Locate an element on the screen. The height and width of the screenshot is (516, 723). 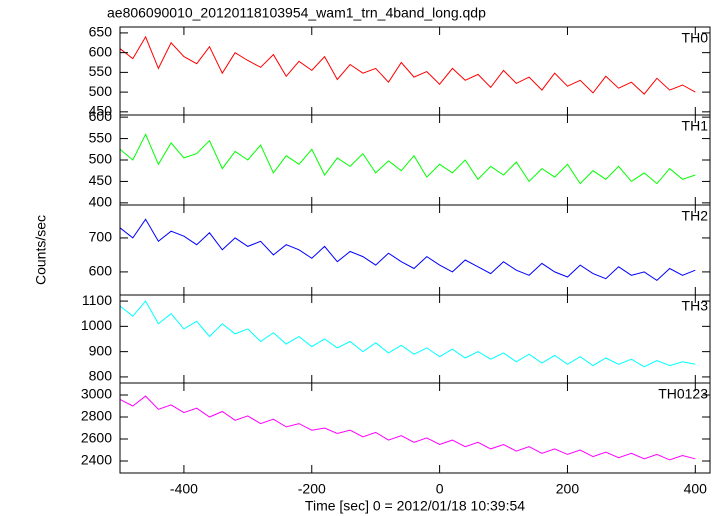
series-label: TH3 is located at coordinates (695, 306).